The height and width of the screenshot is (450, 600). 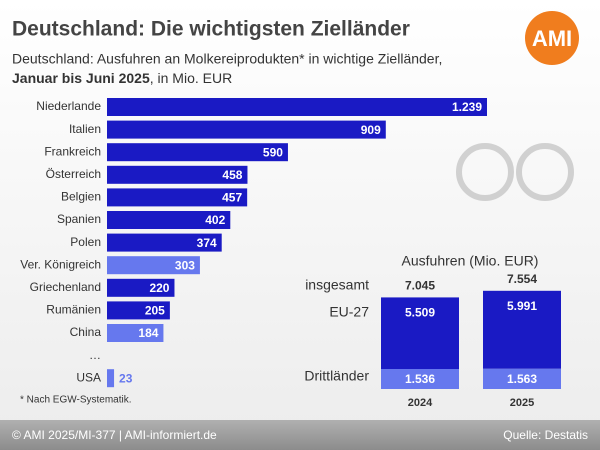 What do you see at coordinates (215, 220) in the screenshot?
I see `value-label: 402` at bounding box center [215, 220].